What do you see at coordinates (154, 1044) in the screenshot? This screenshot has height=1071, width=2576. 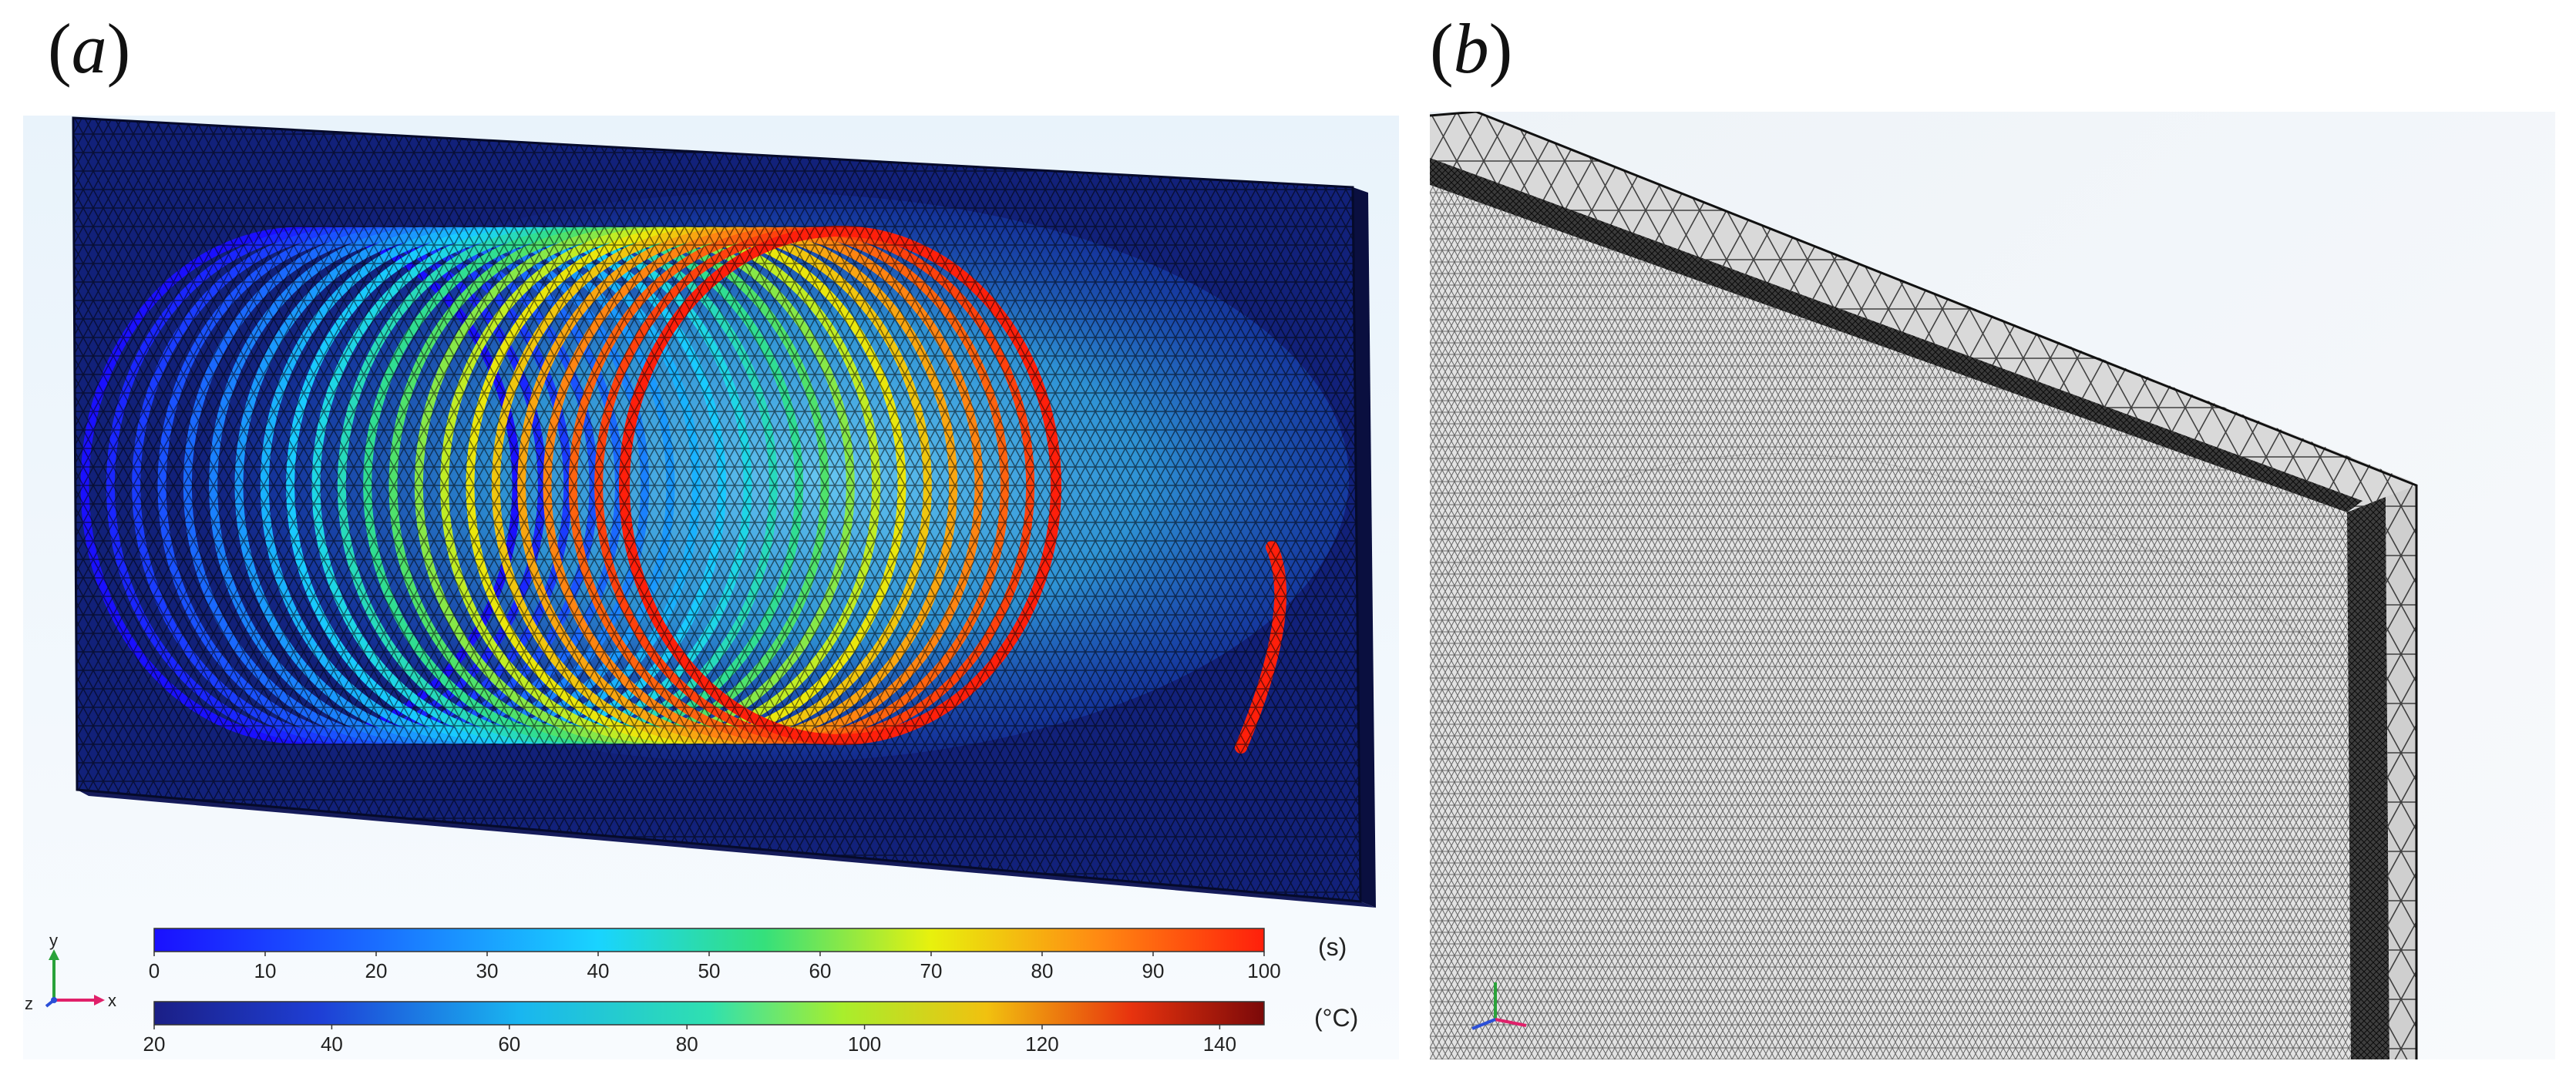 I see `temperature-colorbar-tick-label: 20` at bounding box center [154, 1044].